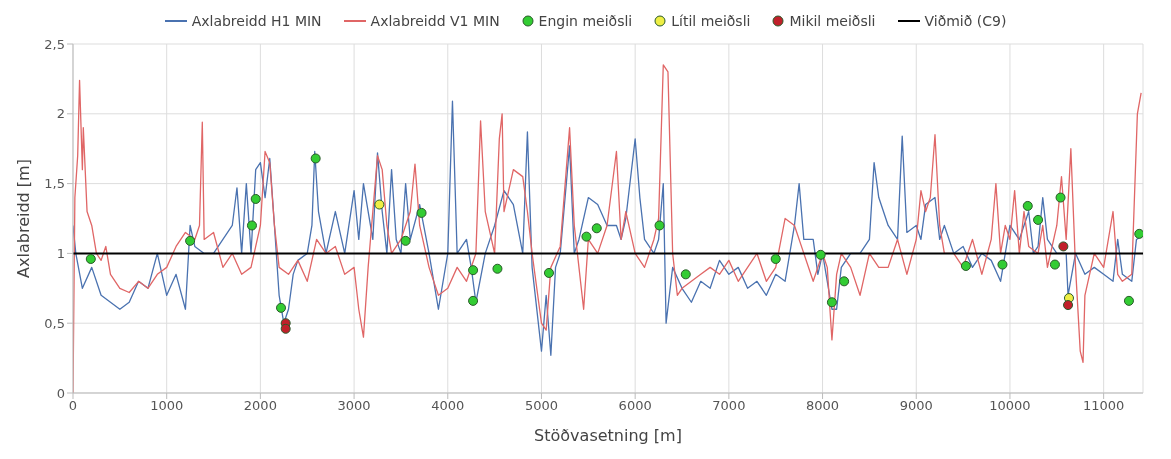 This screenshot has height=459, width=1171. Describe the element at coordinates (435, 21) in the screenshot. I see `legend-label: Axlabreidd V1 MIN` at that location.